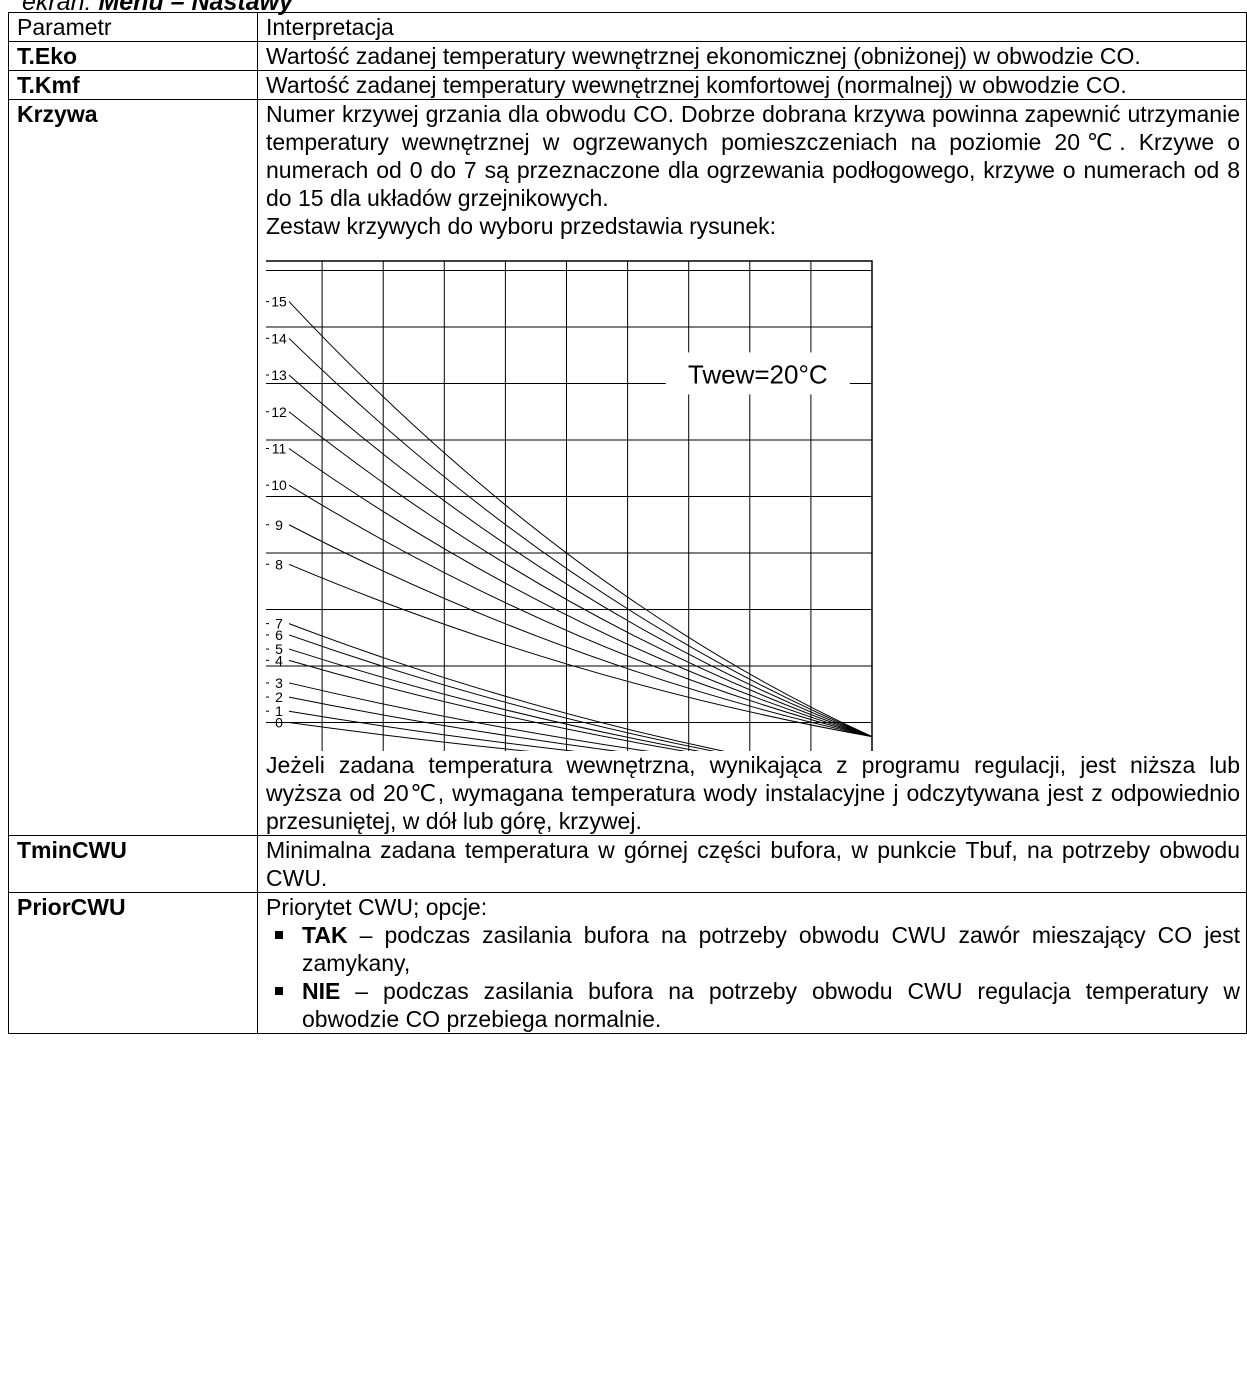 This screenshot has width=1247, height=1387. What do you see at coordinates (279, 564) in the screenshot?
I see `curve-label-8: 8` at bounding box center [279, 564].